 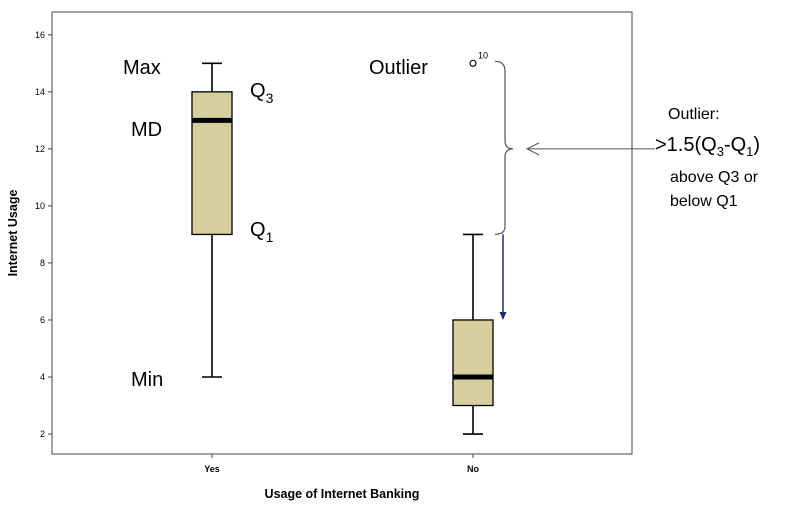 What do you see at coordinates (398, 68) in the screenshot?
I see `outlier-annotation: Outlier` at bounding box center [398, 68].